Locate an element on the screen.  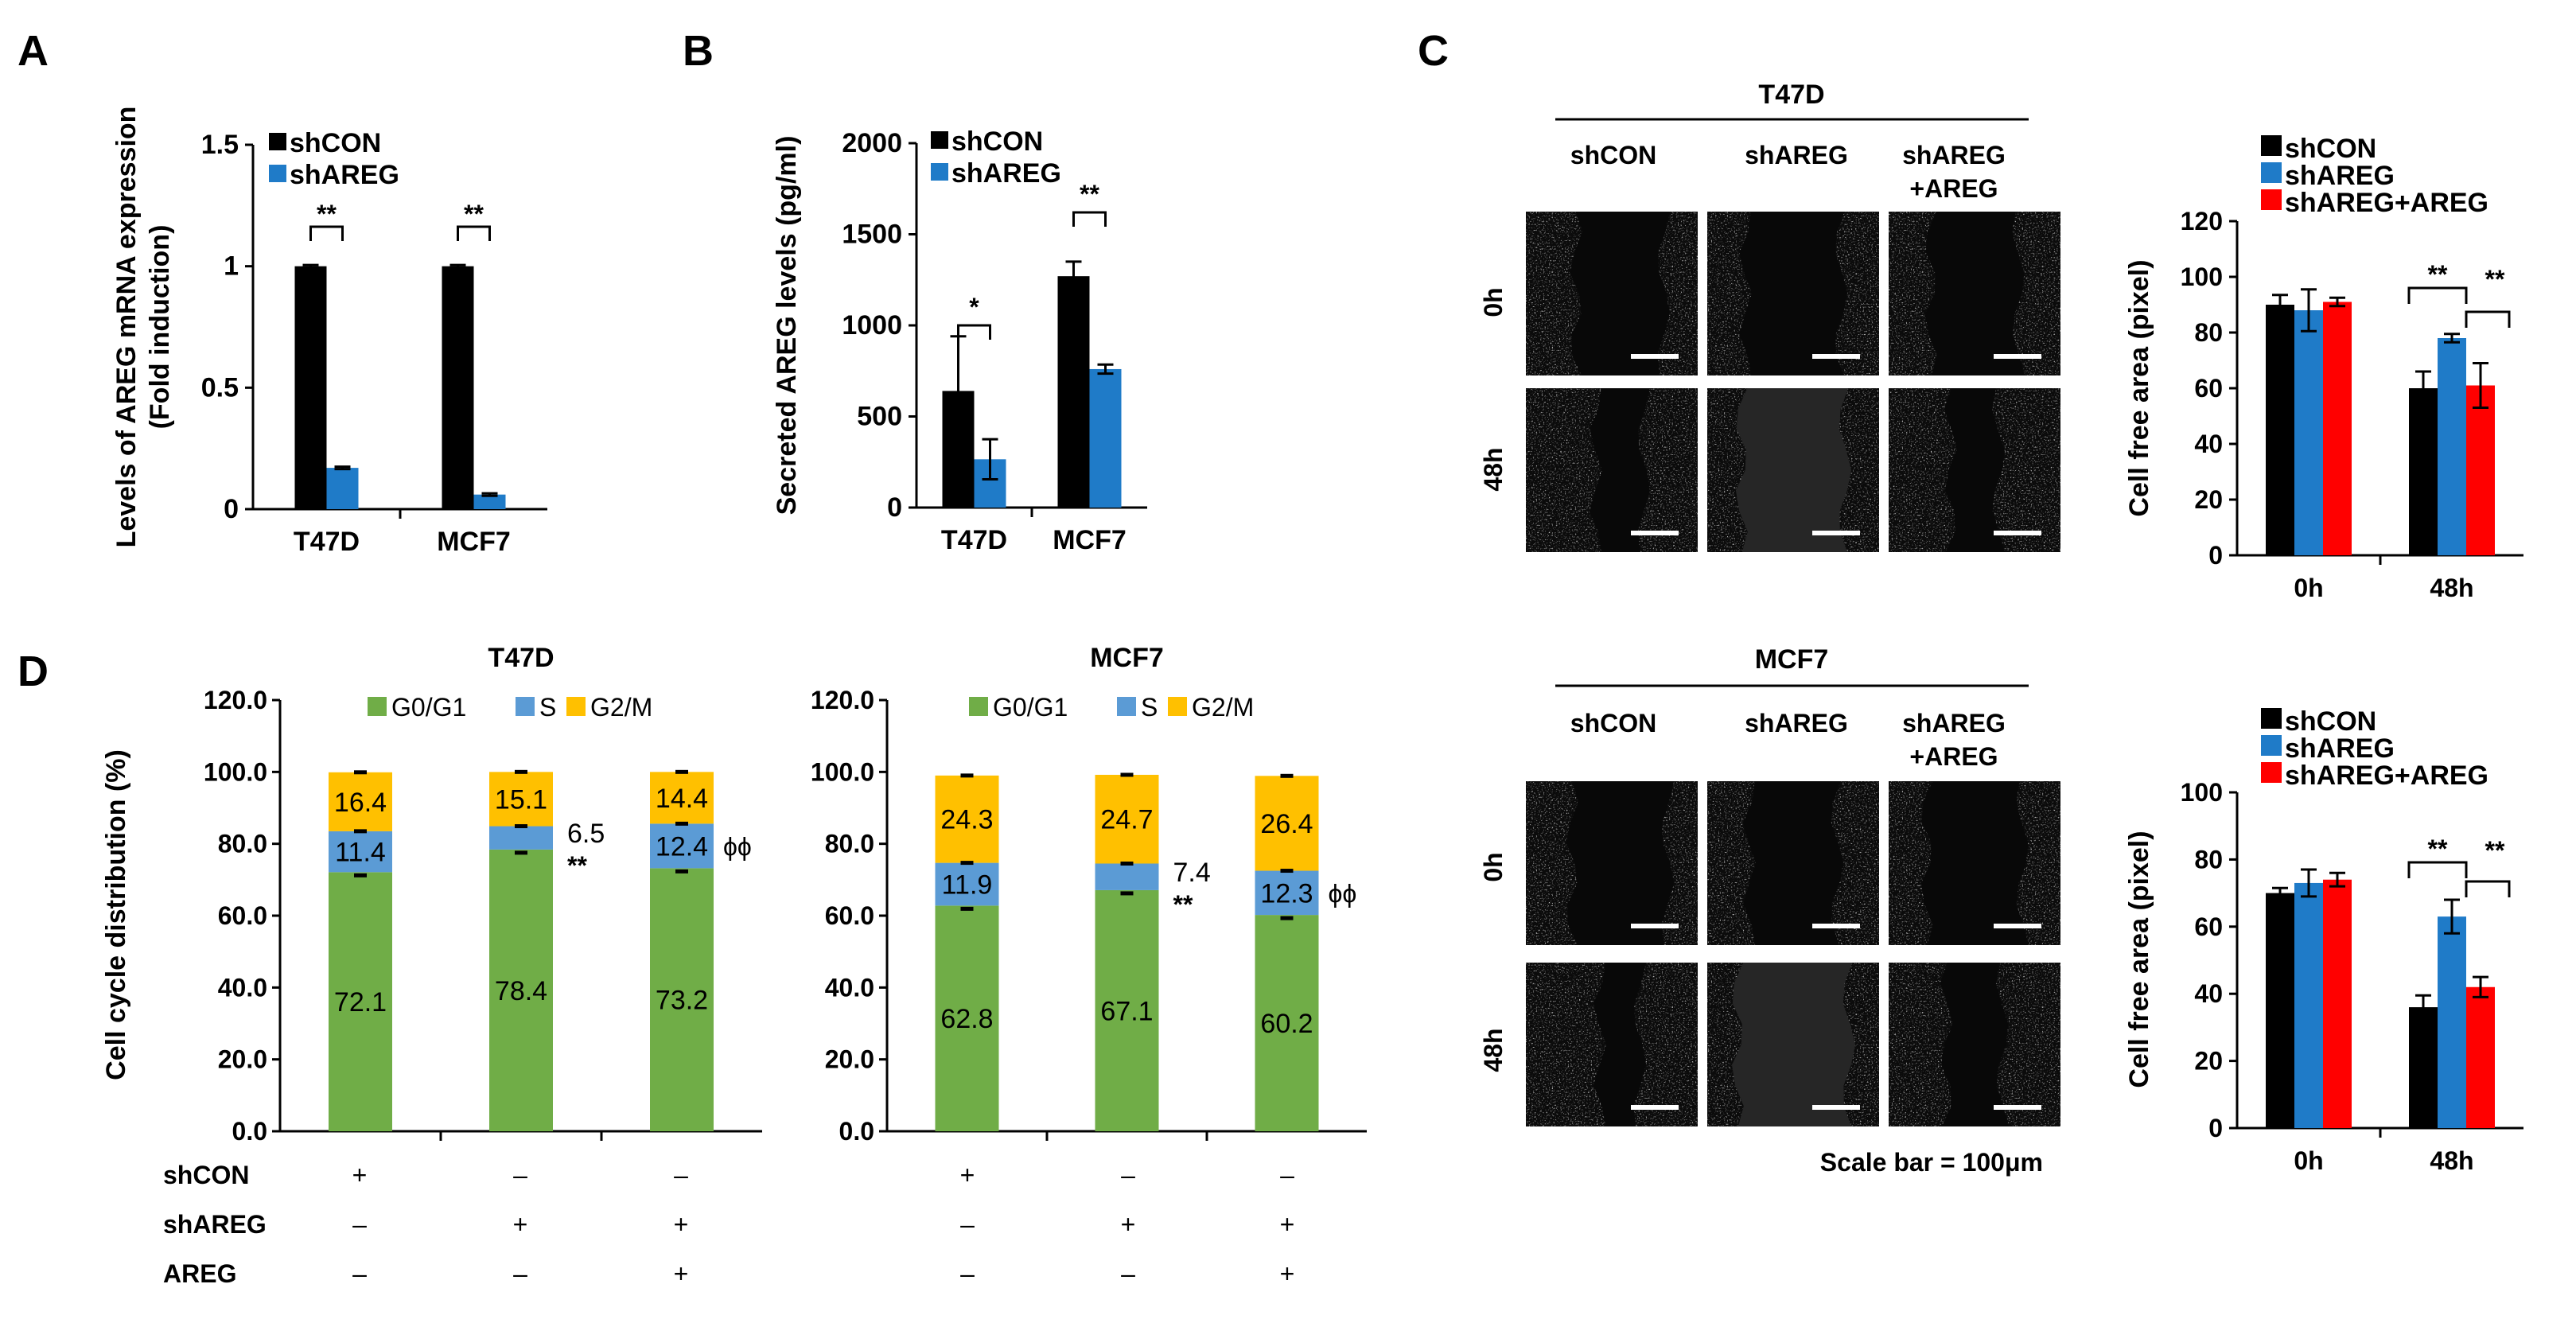
y-tick-label: 500 is located at coordinates (880, 417).